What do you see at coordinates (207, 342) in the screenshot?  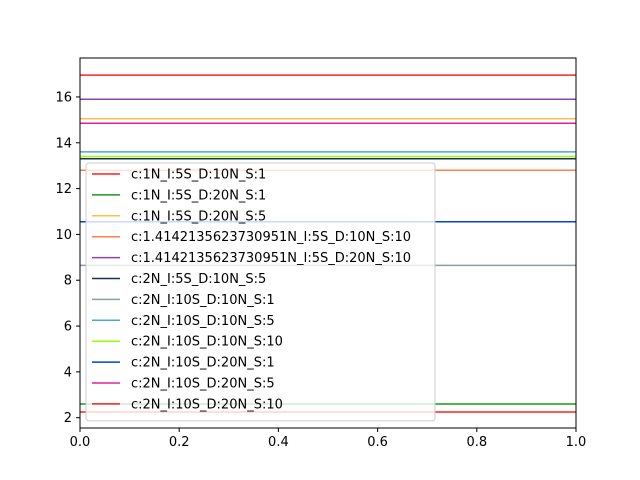 I see `legend-label: c:2N_I:10S_D:10N_S:10` at bounding box center [207, 342].